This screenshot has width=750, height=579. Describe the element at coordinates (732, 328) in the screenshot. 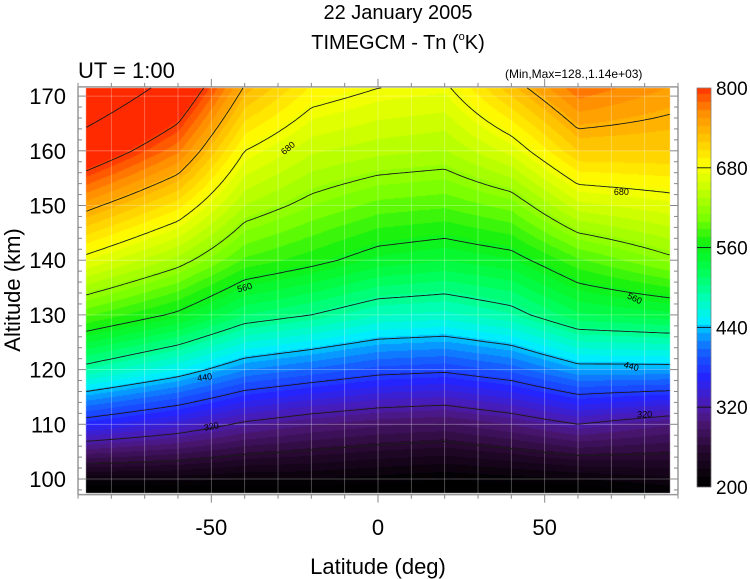

I see `colorbar-tick-label: 440` at that location.